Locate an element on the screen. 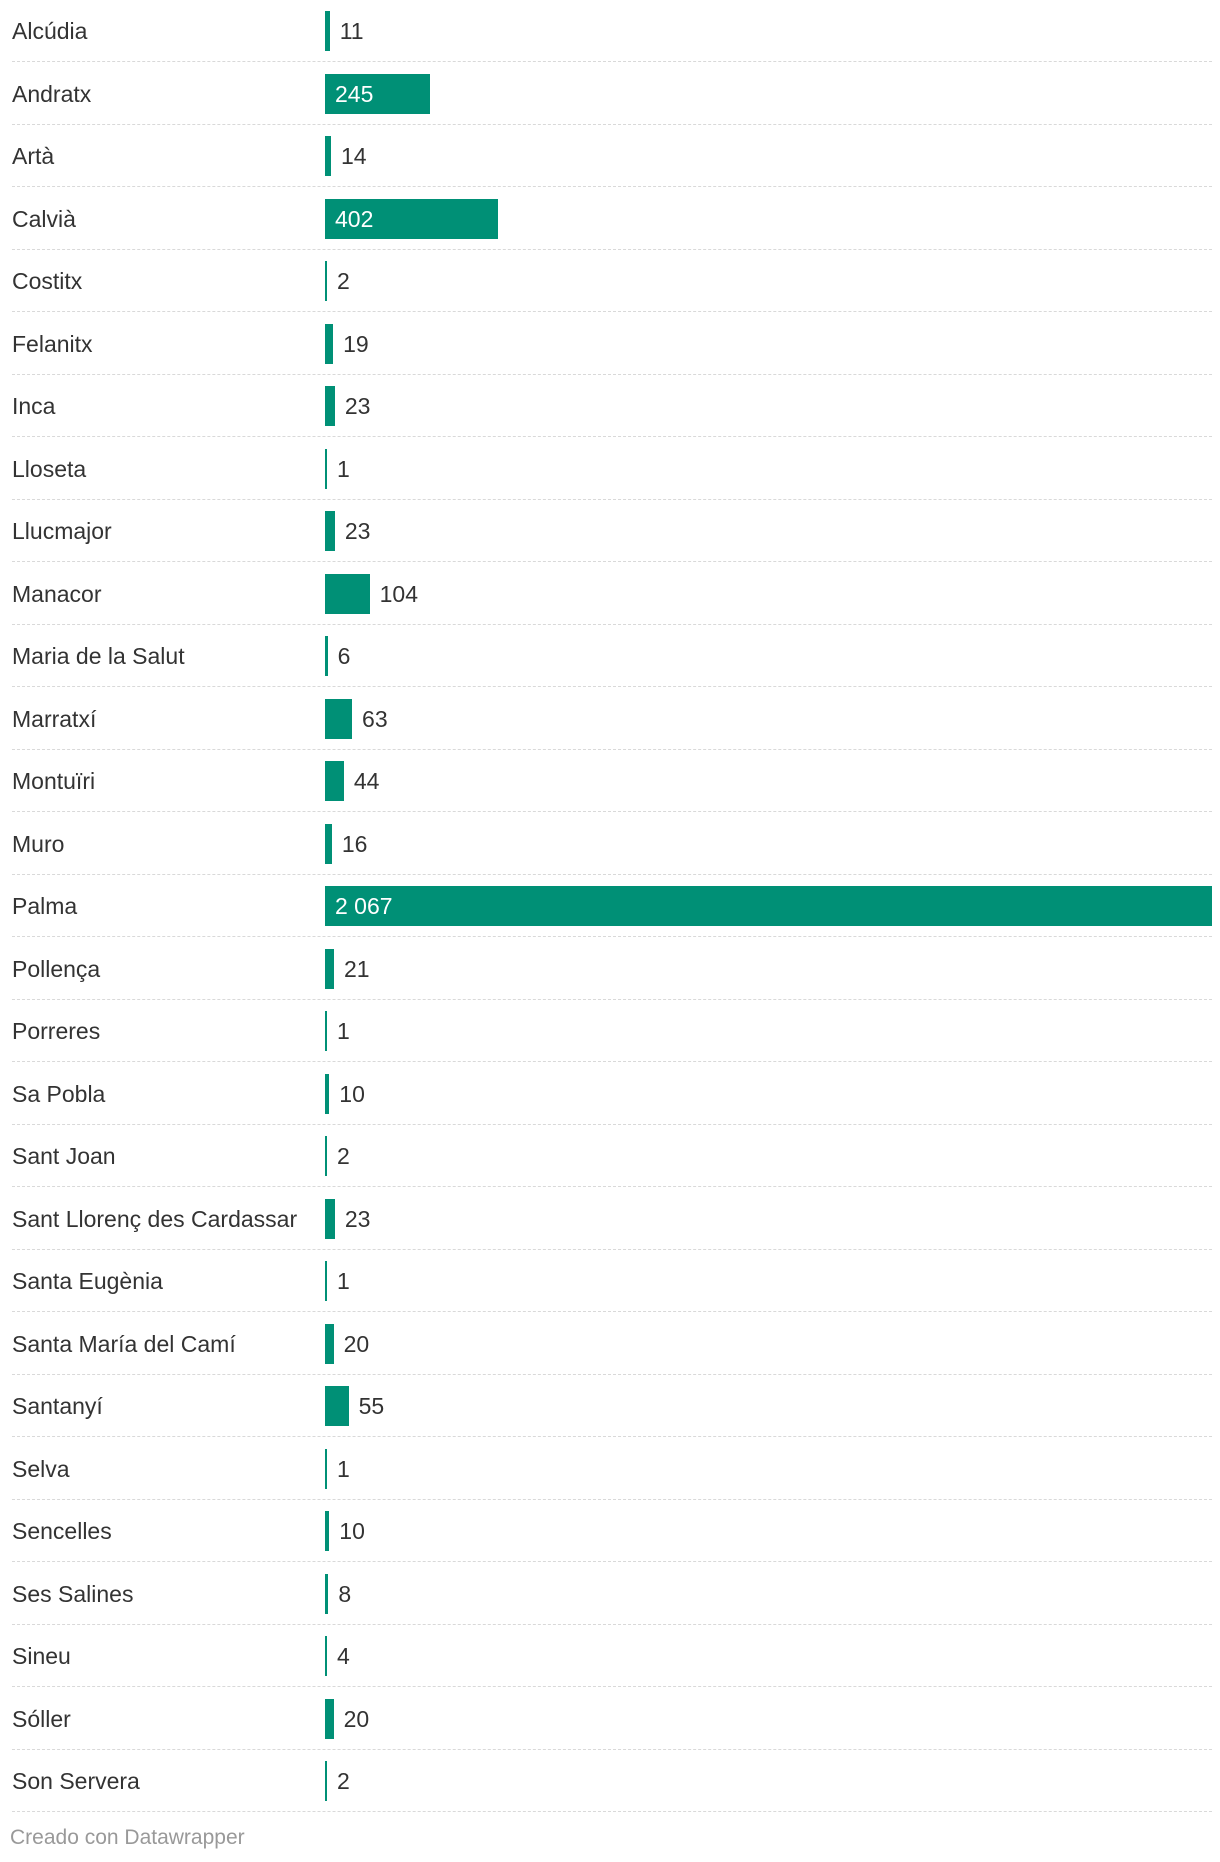 The image size is (1220, 1862). category-label: Porreres is located at coordinates (56, 1031).